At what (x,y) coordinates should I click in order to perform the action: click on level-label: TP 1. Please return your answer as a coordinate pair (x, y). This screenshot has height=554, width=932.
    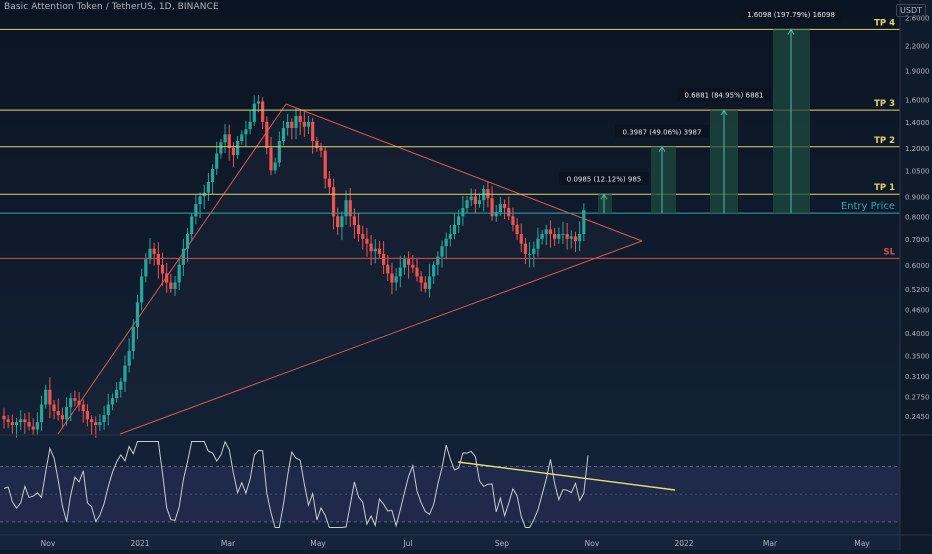
    Looking at the image, I should click on (884, 188).